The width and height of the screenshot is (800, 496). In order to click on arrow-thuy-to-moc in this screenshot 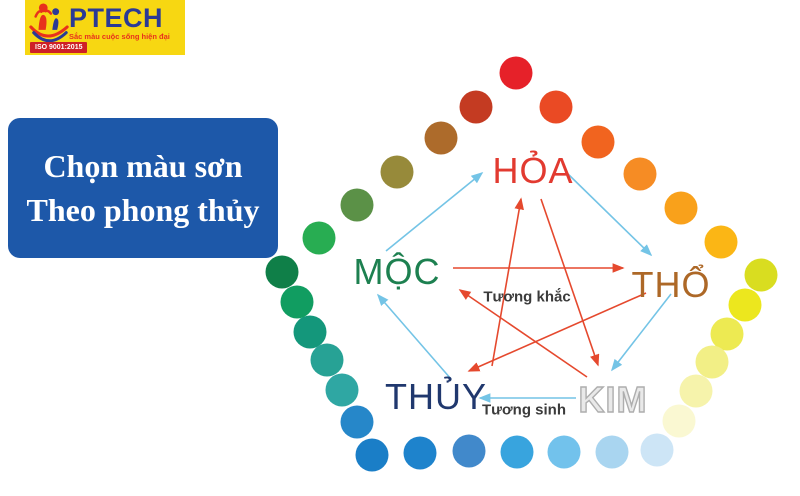, I will do `click(414, 336)`.